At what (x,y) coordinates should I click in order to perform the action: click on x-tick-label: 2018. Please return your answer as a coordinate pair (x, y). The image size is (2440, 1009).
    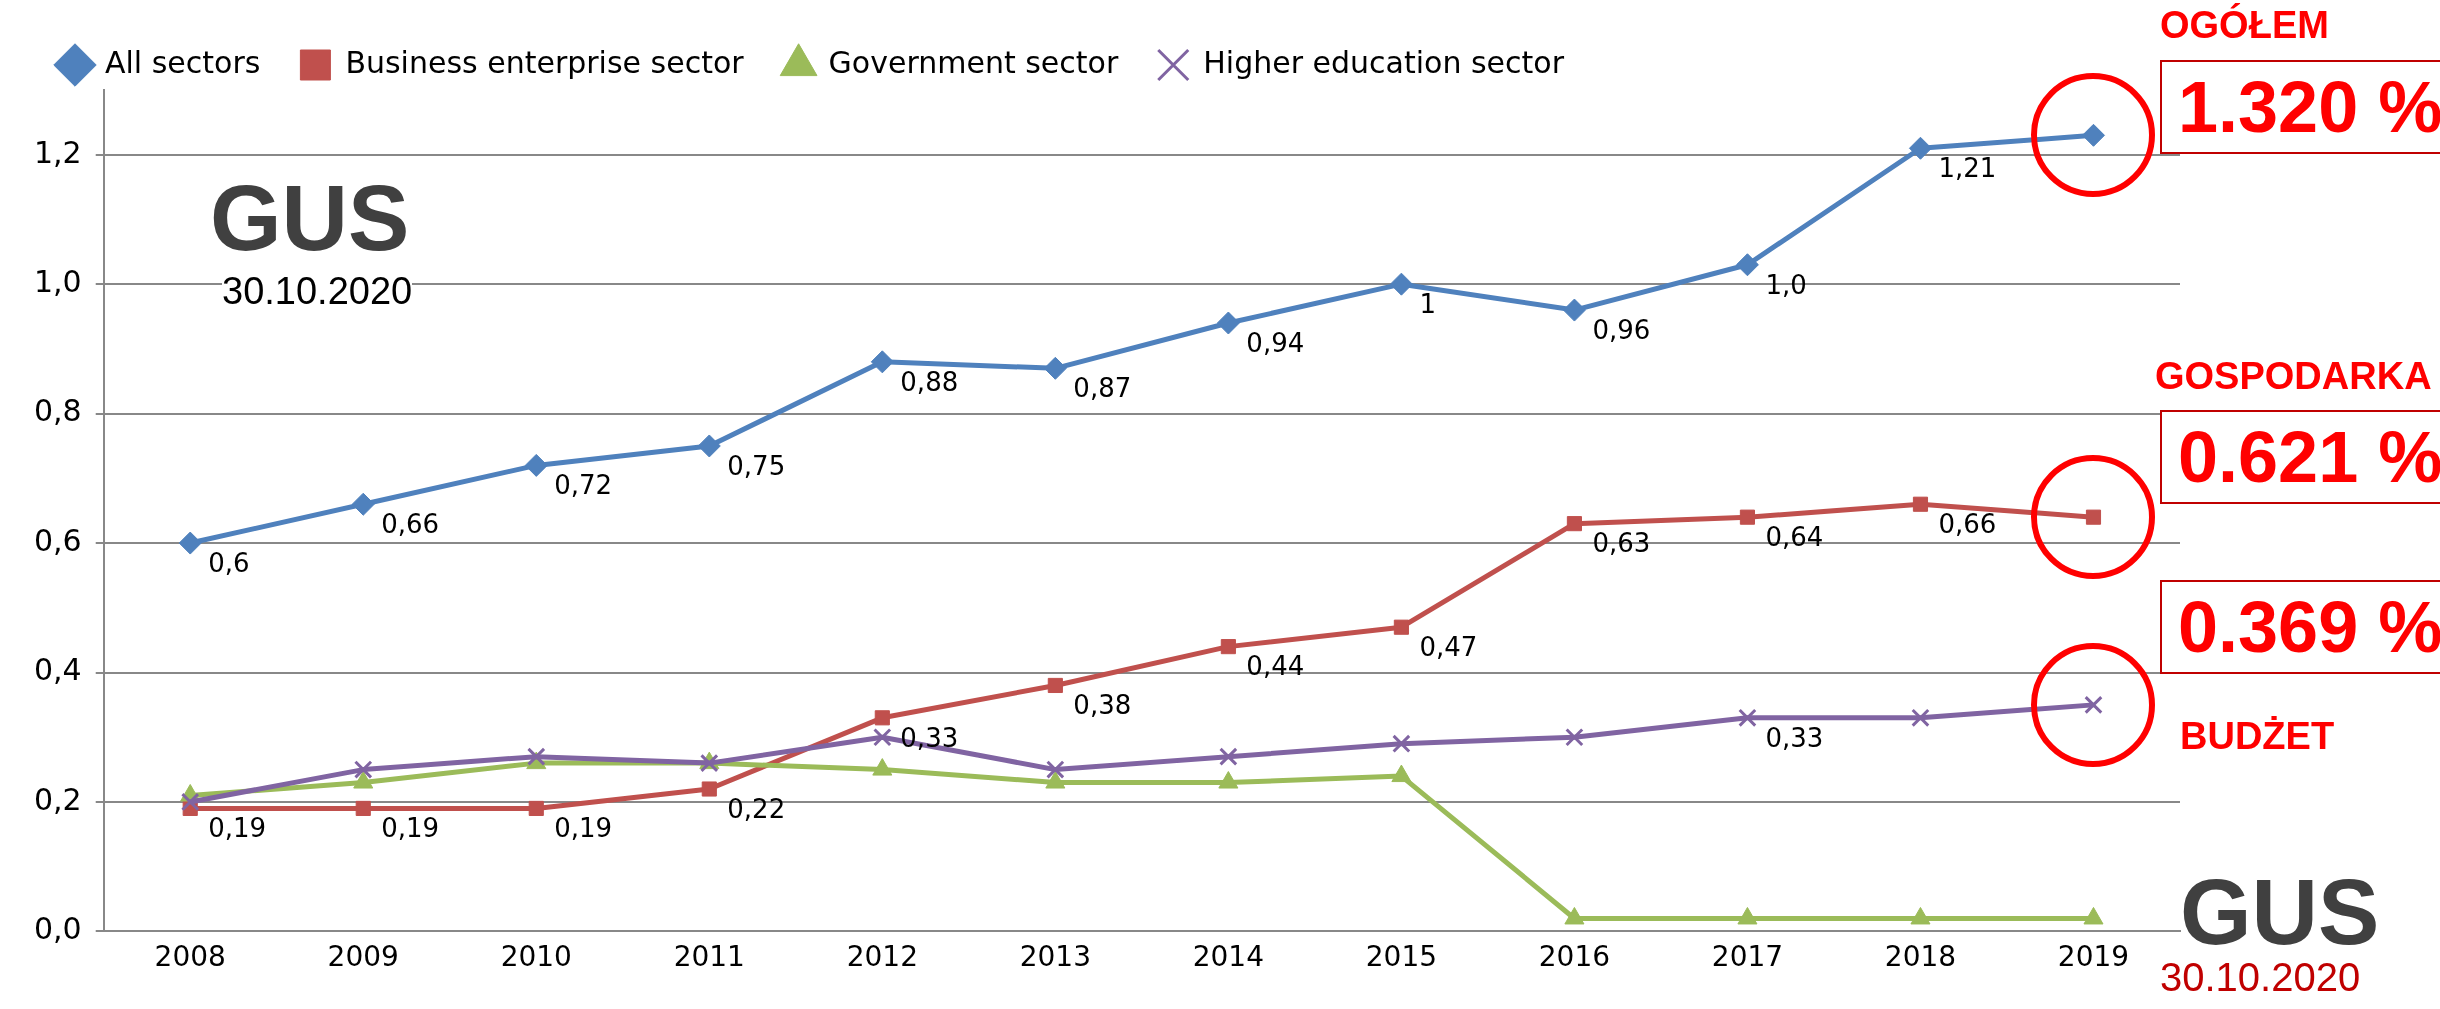
    Looking at the image, I should click on (1920, 957).